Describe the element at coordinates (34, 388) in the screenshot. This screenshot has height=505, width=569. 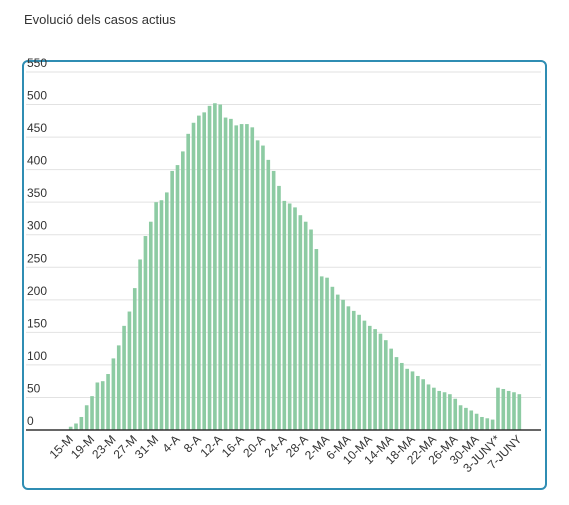
I see `y-tick-label: 50` at that location.